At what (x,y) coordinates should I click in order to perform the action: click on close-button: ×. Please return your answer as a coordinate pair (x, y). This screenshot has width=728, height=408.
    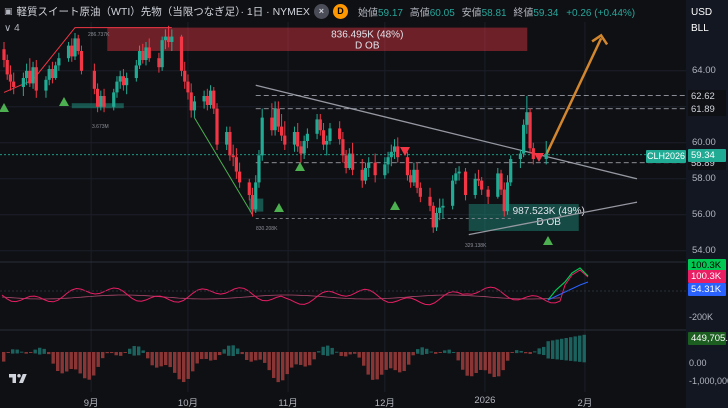
    Looking at the image, I should click on (321, 11).